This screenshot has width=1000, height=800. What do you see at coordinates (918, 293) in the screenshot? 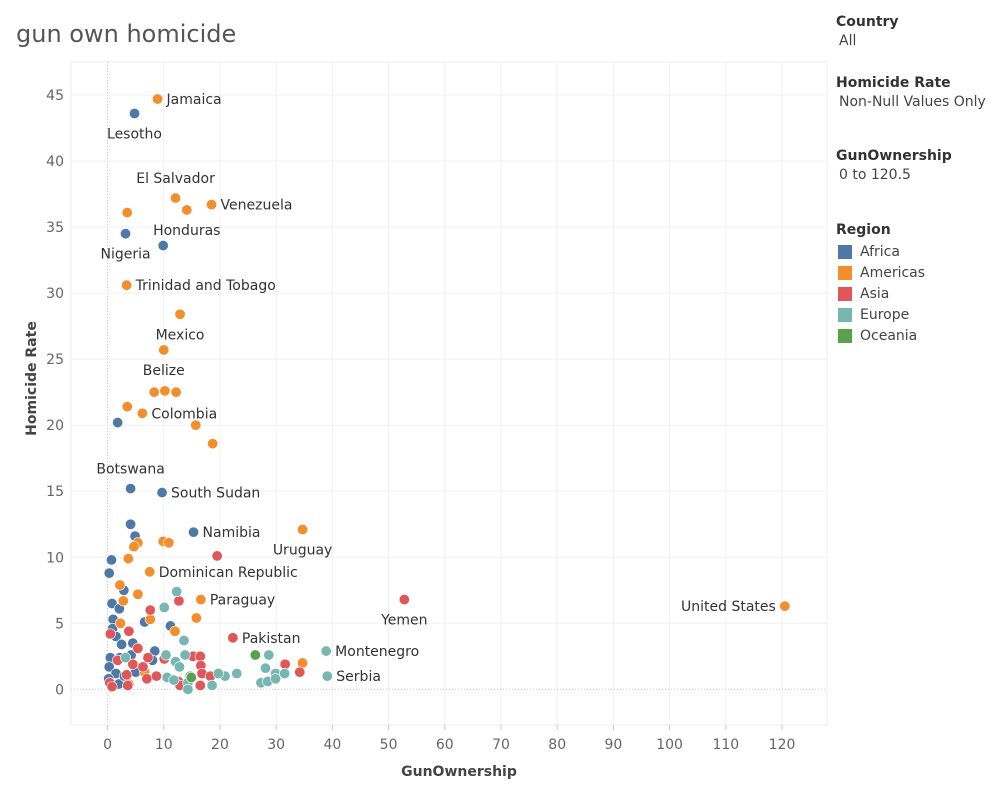
I see `legend-item-asia: Asia` at bounding box center [918, 293].